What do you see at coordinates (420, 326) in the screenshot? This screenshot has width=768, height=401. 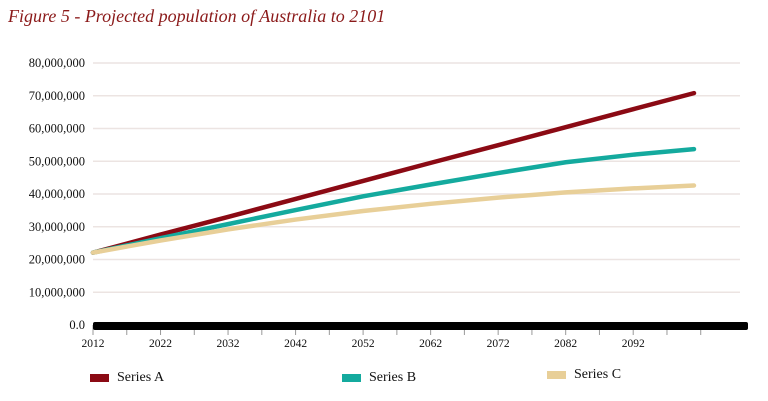 I see `x-axis-line` at bounding box center [420, 326].